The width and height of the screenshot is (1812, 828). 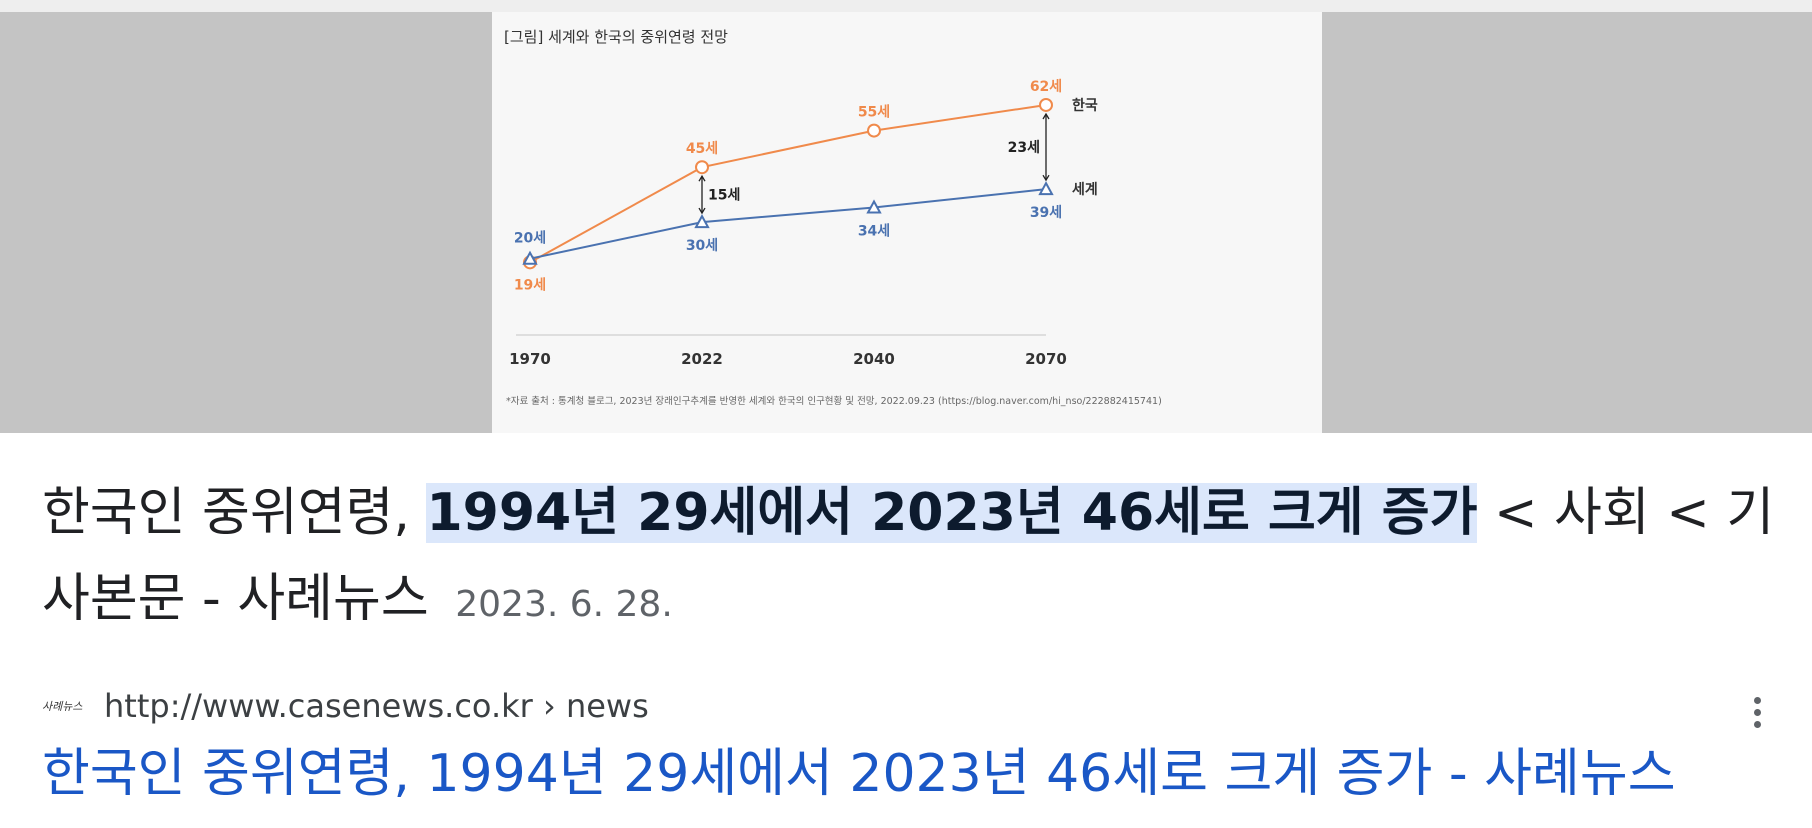 What do you see at coordinates (564, 604) in the screenshot?
I see `result-date: 2023. 6. 28.` at bounding box center [564, 604].